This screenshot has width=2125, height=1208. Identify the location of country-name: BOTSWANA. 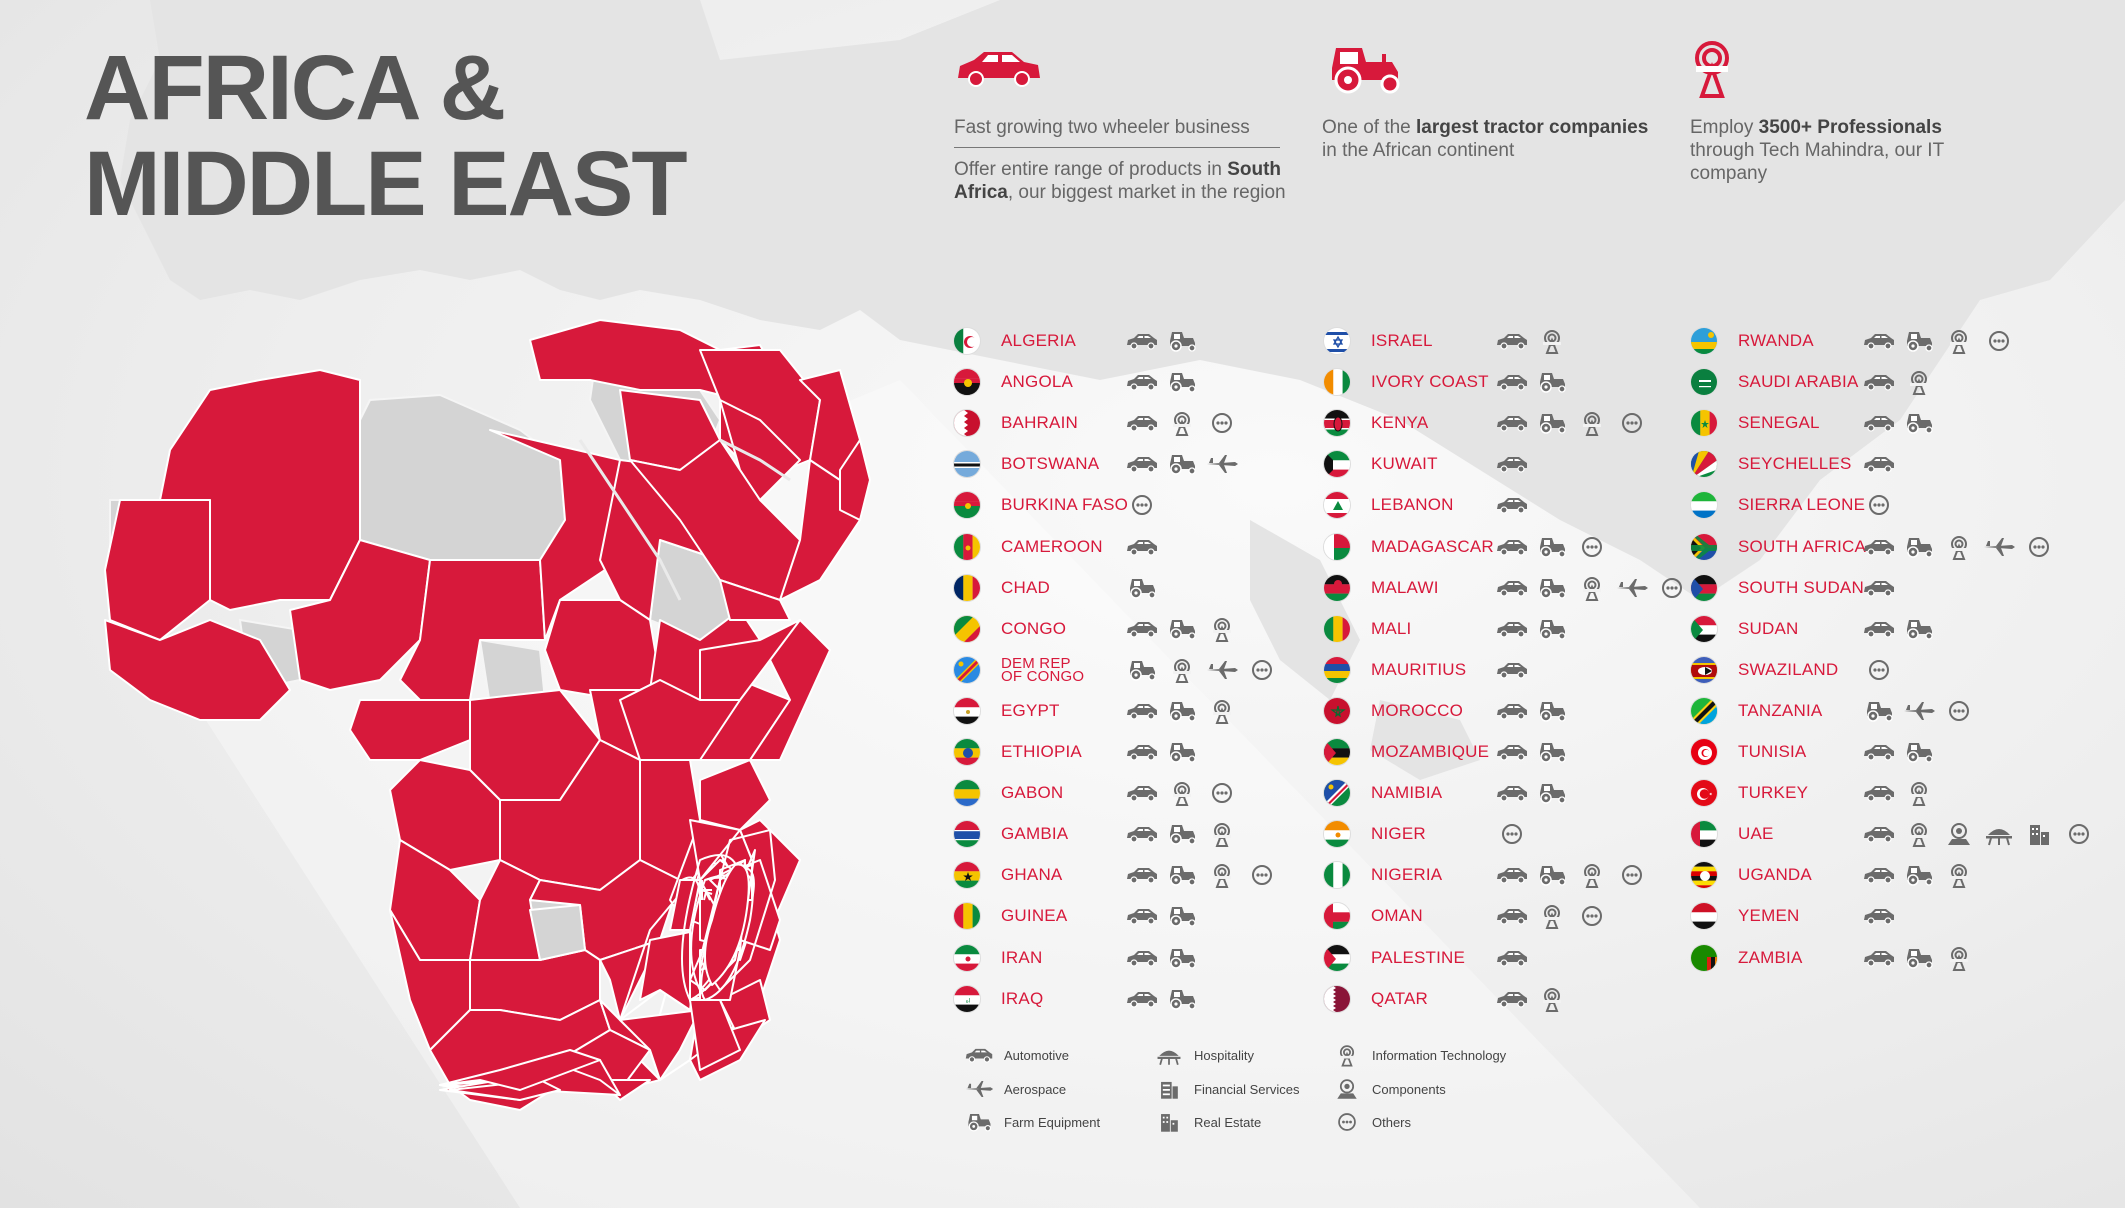
(1050, 464).